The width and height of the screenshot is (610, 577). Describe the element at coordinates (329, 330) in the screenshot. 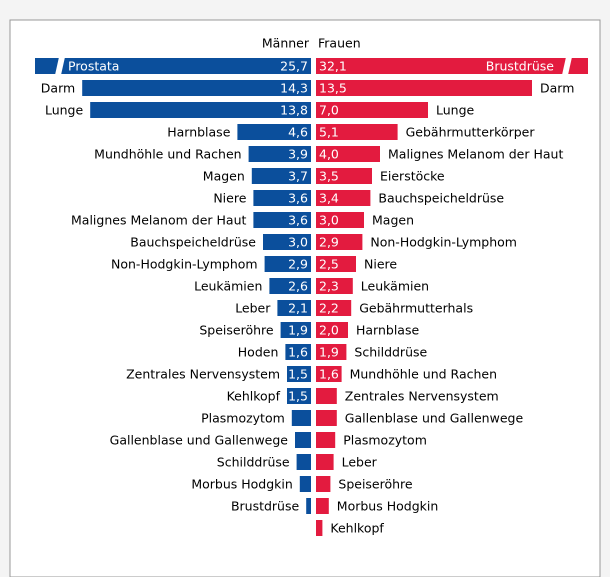

I see `value-label: 2,0` at that location.